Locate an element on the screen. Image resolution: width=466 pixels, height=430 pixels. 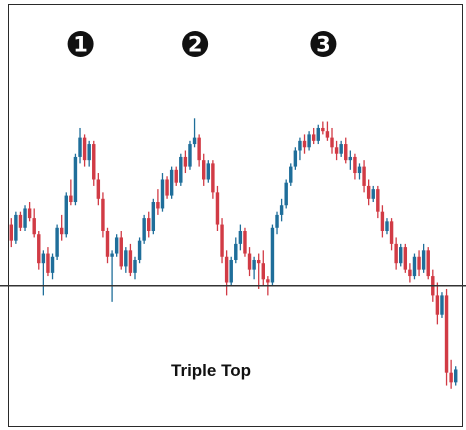
peak-marker-circle is located at coordinates (195, 44).